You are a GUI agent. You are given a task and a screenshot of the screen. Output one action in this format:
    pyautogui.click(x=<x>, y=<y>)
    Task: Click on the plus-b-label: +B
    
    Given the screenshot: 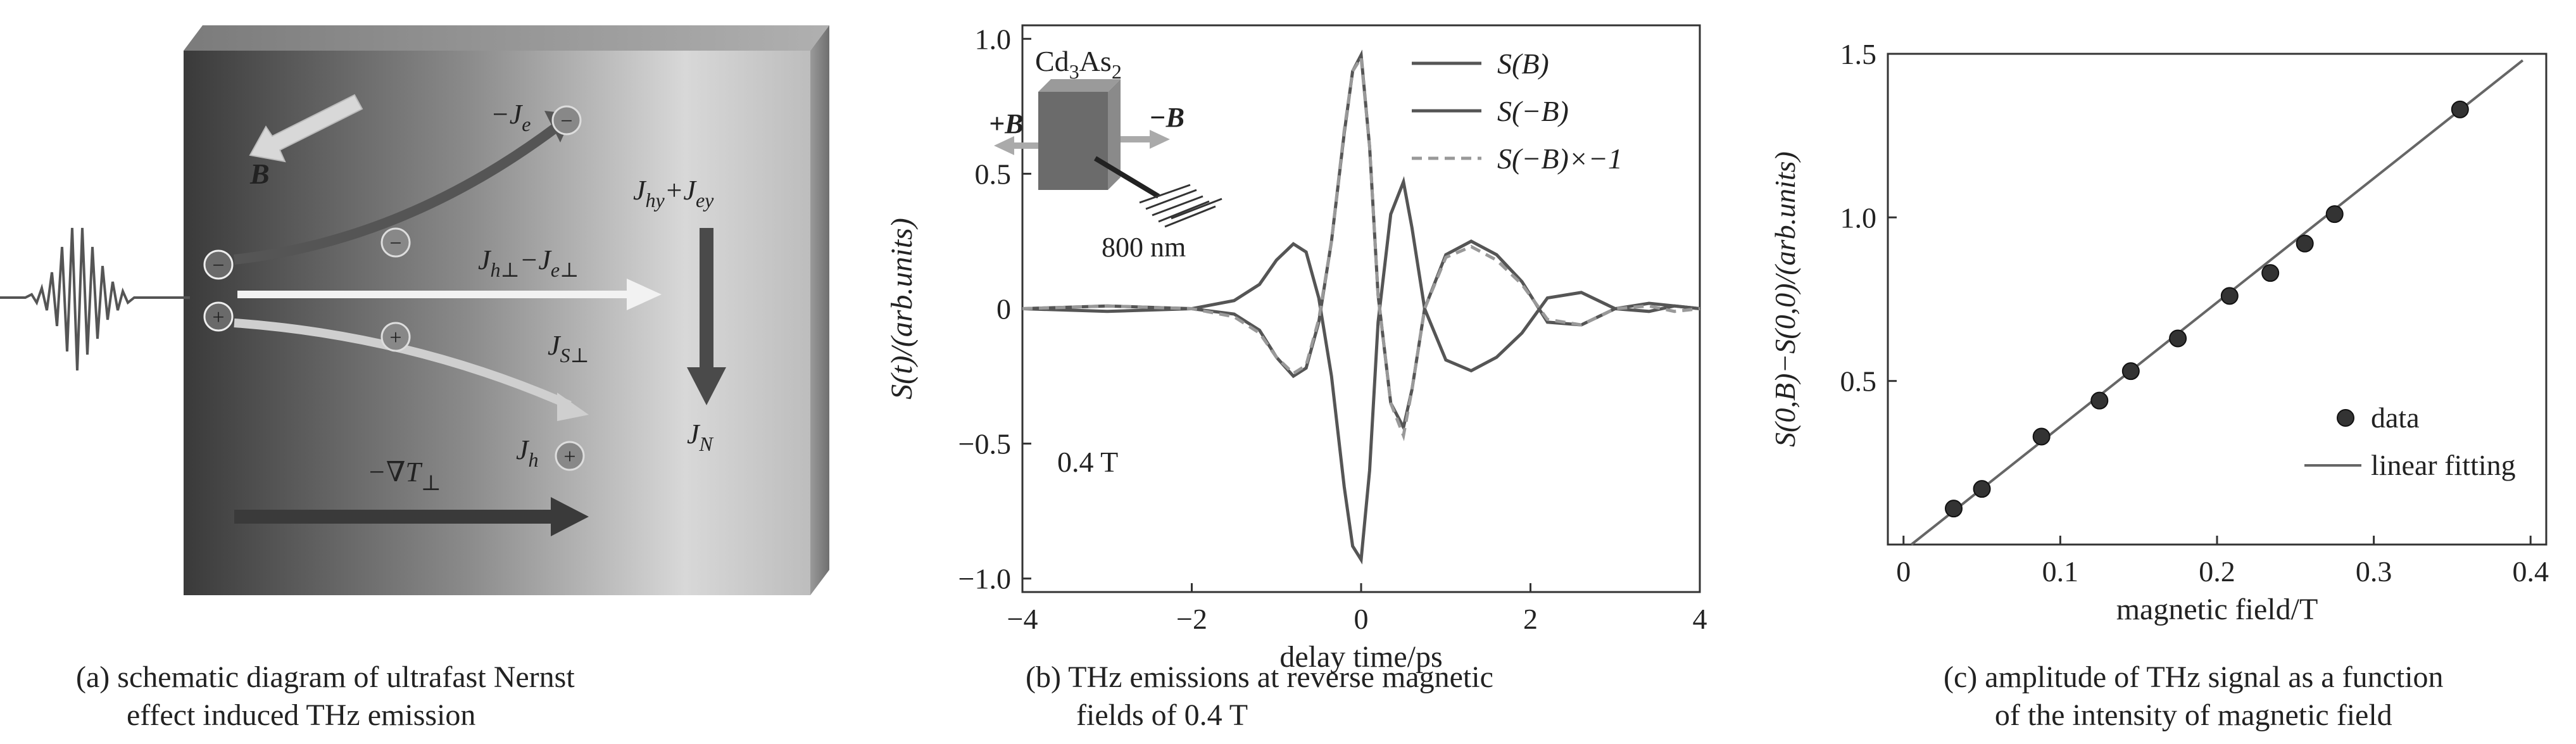 What is the action you would take?
    pyautogui.click(x=1006, y=124)
    